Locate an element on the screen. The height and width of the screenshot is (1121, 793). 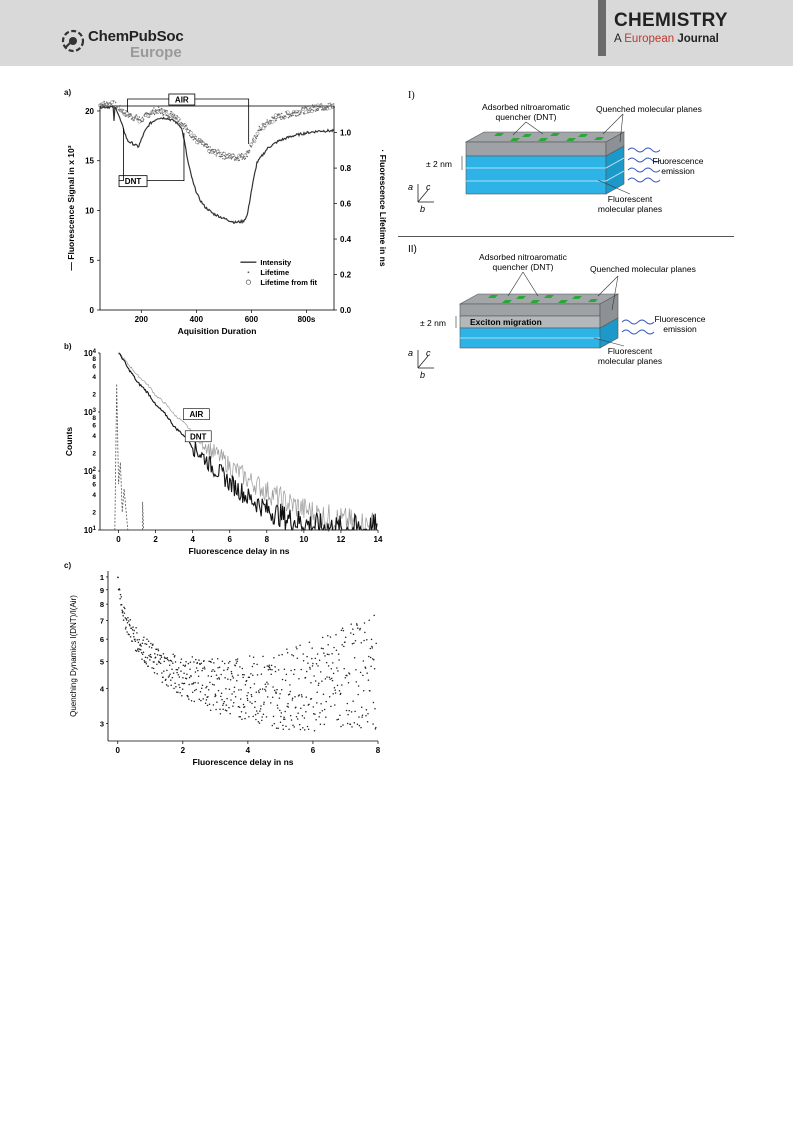
publisher-region: Europe is located at coordinates (156, 52).